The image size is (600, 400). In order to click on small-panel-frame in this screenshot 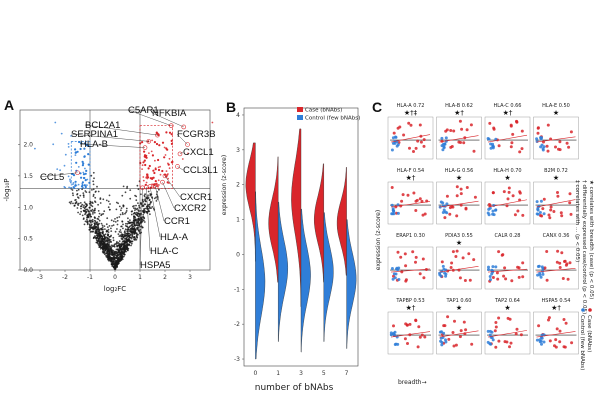, I will do `click(556, 268)`.